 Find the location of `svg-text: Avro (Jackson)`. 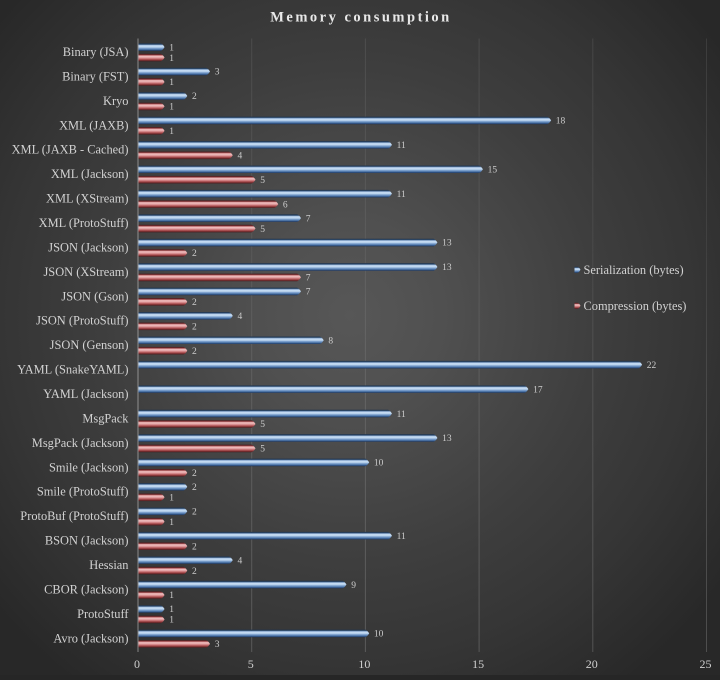

svg-text: Avro (Jackson) is located at coordinates (90, 638).